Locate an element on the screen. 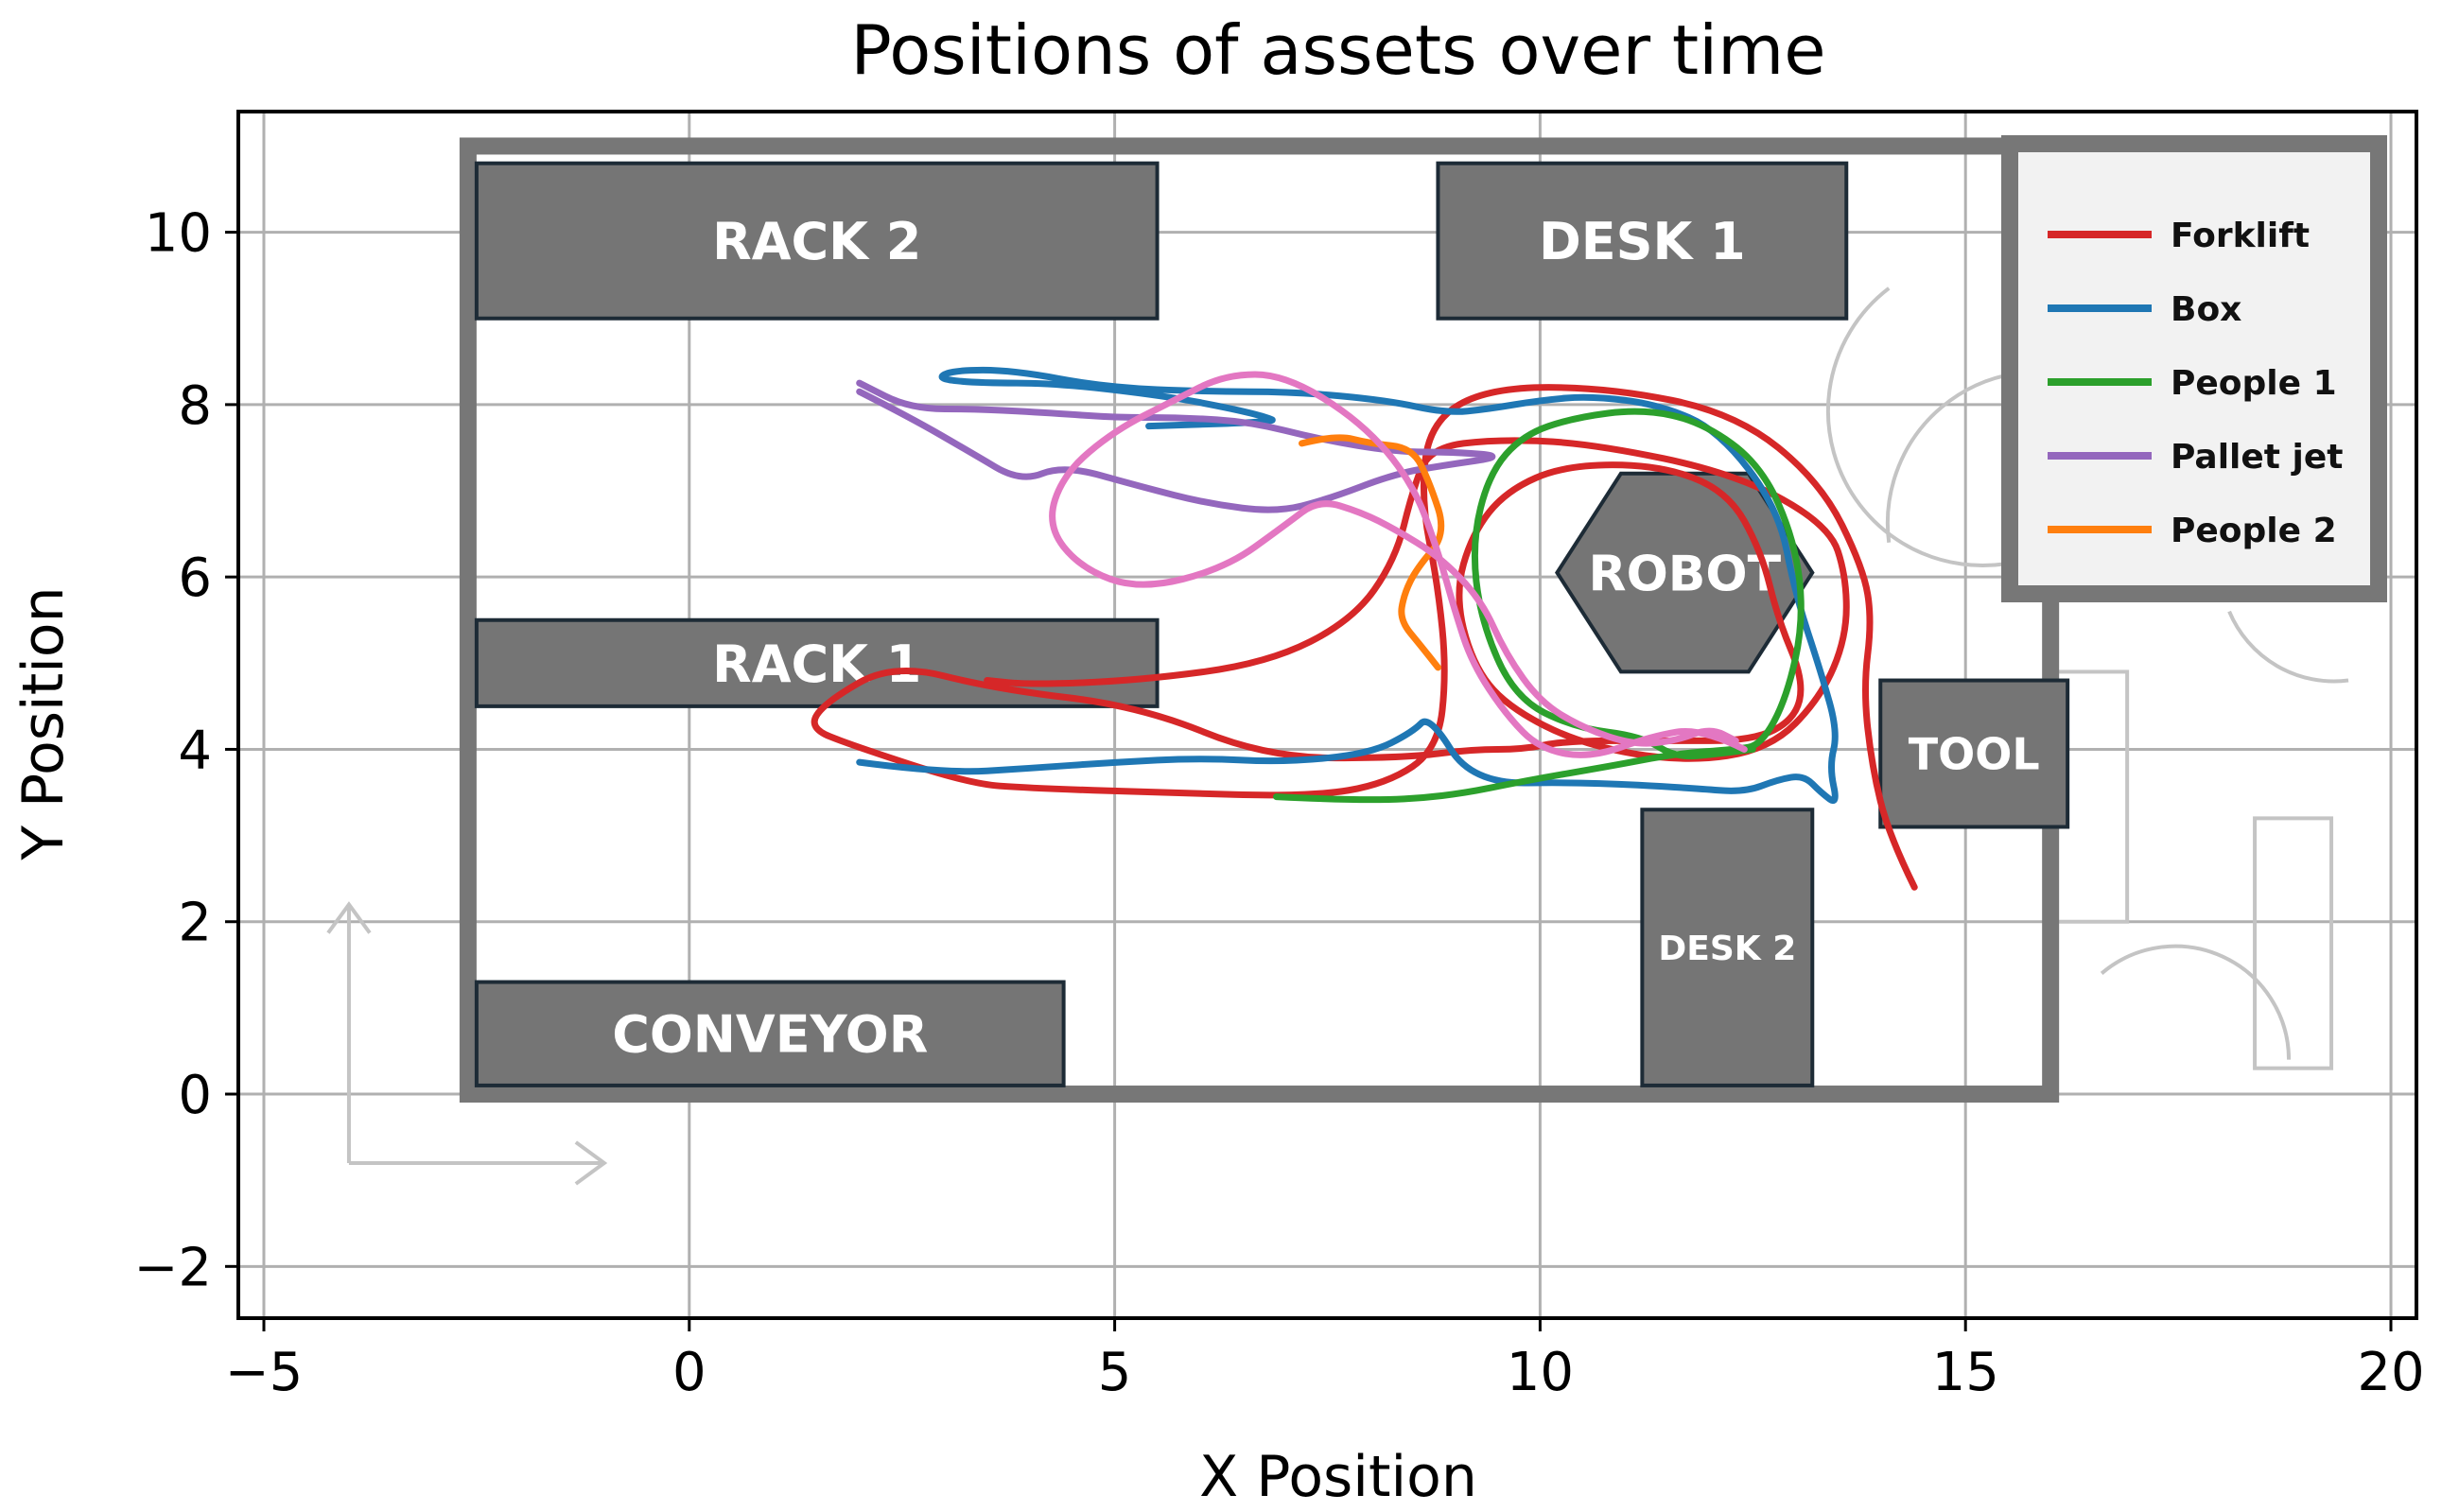  x-tick-label-5: 20 is located at coordinates (2390, 1372).